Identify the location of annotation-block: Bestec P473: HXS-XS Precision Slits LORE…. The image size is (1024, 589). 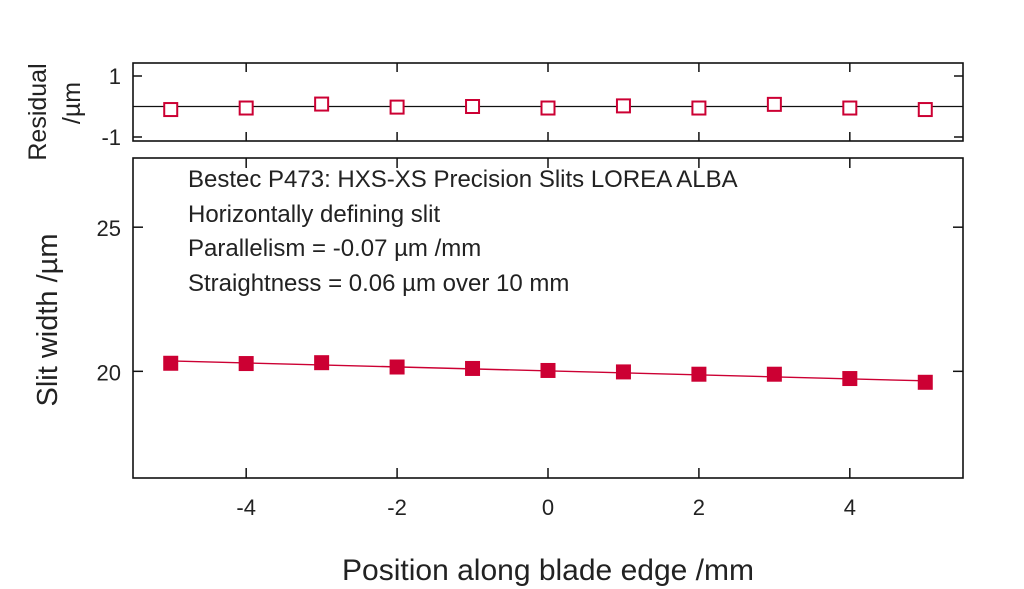
(463, 231).